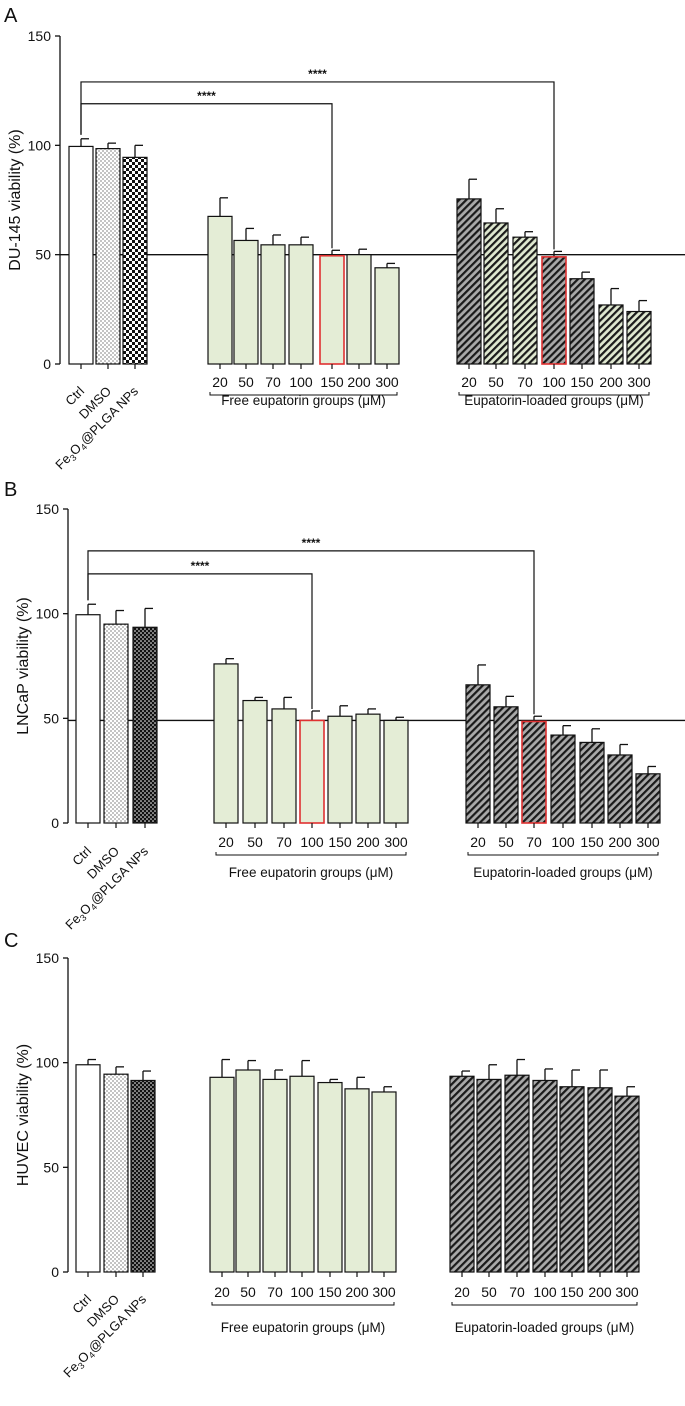 The image size is (685, 1406). Describe the element at coordinates (23, 1115) in the screenshot. I see `y-axis-label: HUVEC viability (%)` at that location.